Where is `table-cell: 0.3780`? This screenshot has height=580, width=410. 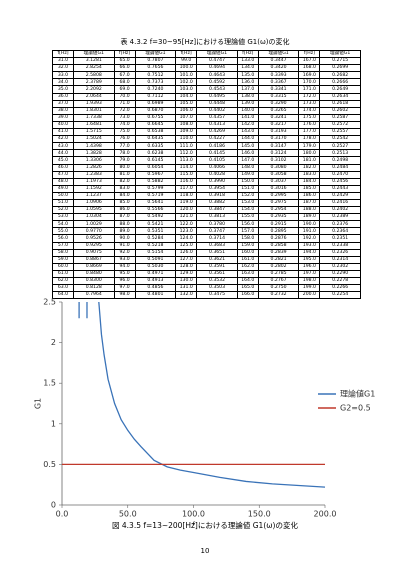 table-cell: 0.3780 is located at coordinates (217, 224).